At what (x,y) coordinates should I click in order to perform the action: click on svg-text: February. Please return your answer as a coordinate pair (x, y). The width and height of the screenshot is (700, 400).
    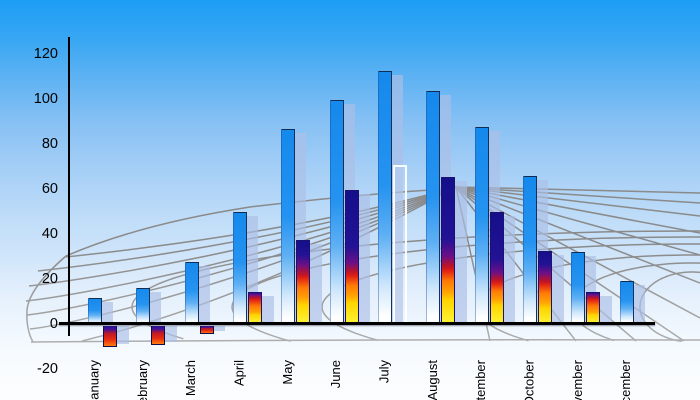
    Looking at the image, I should click on (142, 380).